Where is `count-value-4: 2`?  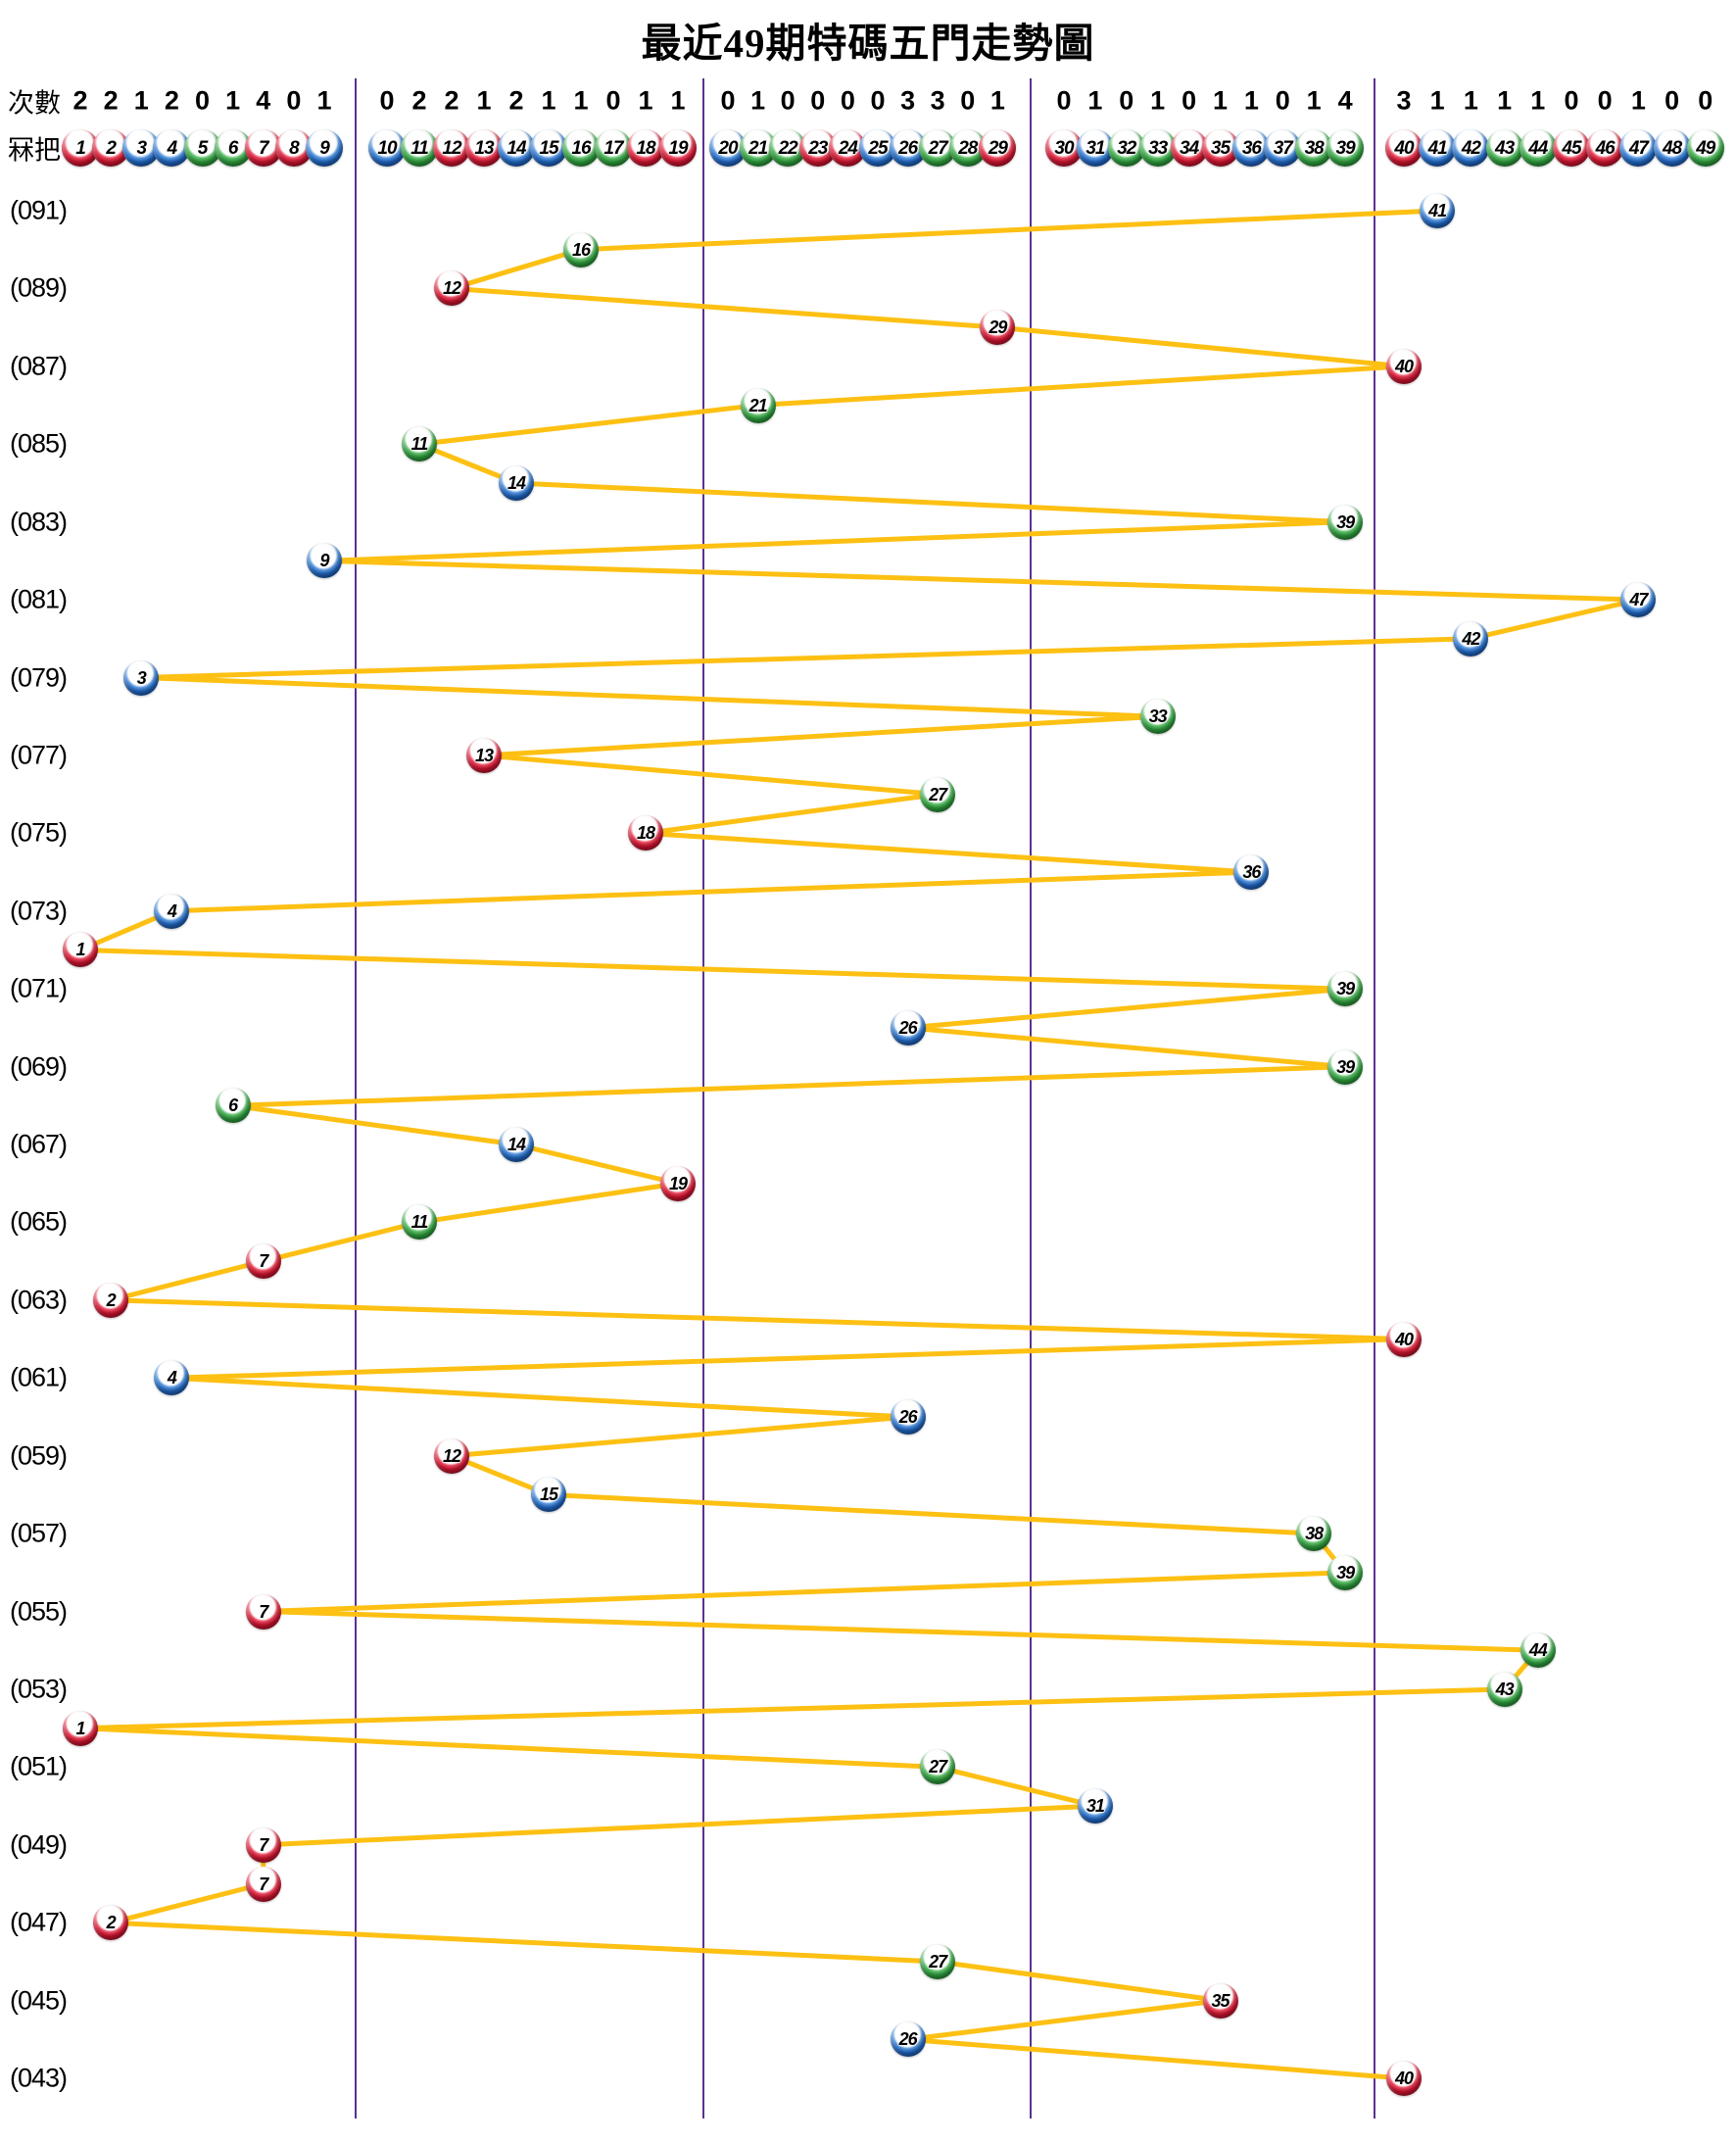 count-value-4: 2 is located at coordinates (171, 100).